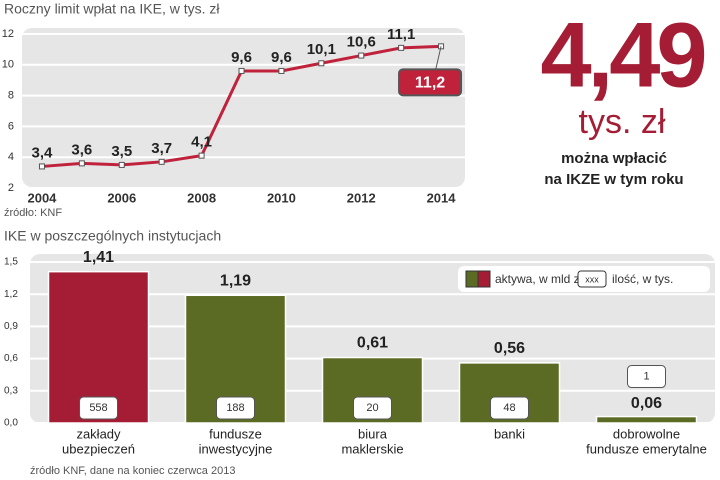 The image size is (720, 480). Describe the element at coordinates (11, 294) in the screenshot. I see `y-tick-label: 1,2` at that location.